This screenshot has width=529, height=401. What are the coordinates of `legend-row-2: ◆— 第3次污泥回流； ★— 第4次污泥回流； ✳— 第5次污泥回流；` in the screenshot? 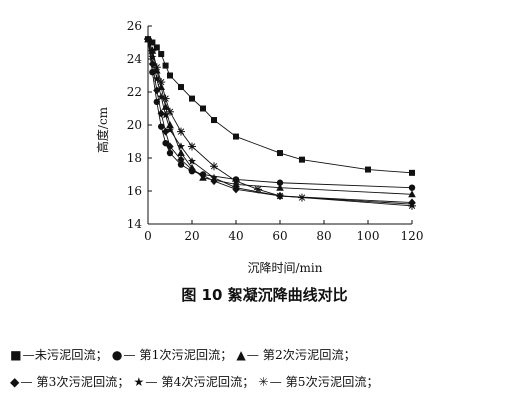 It's located at (267, 381).